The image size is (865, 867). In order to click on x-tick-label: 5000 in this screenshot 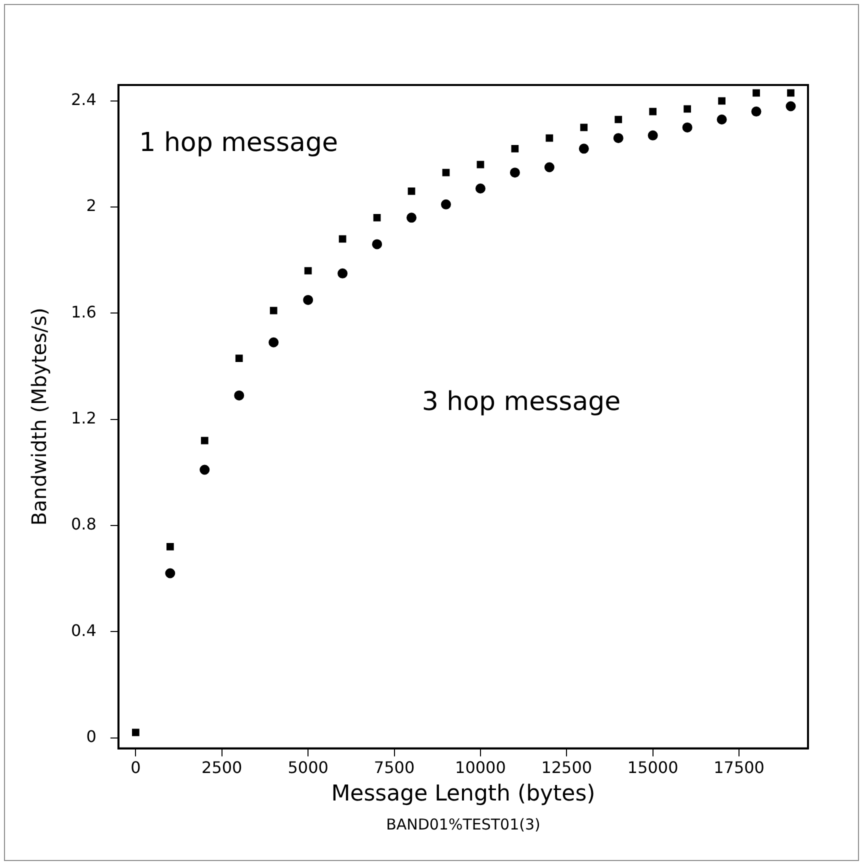, I will do `click(308, 768)`.